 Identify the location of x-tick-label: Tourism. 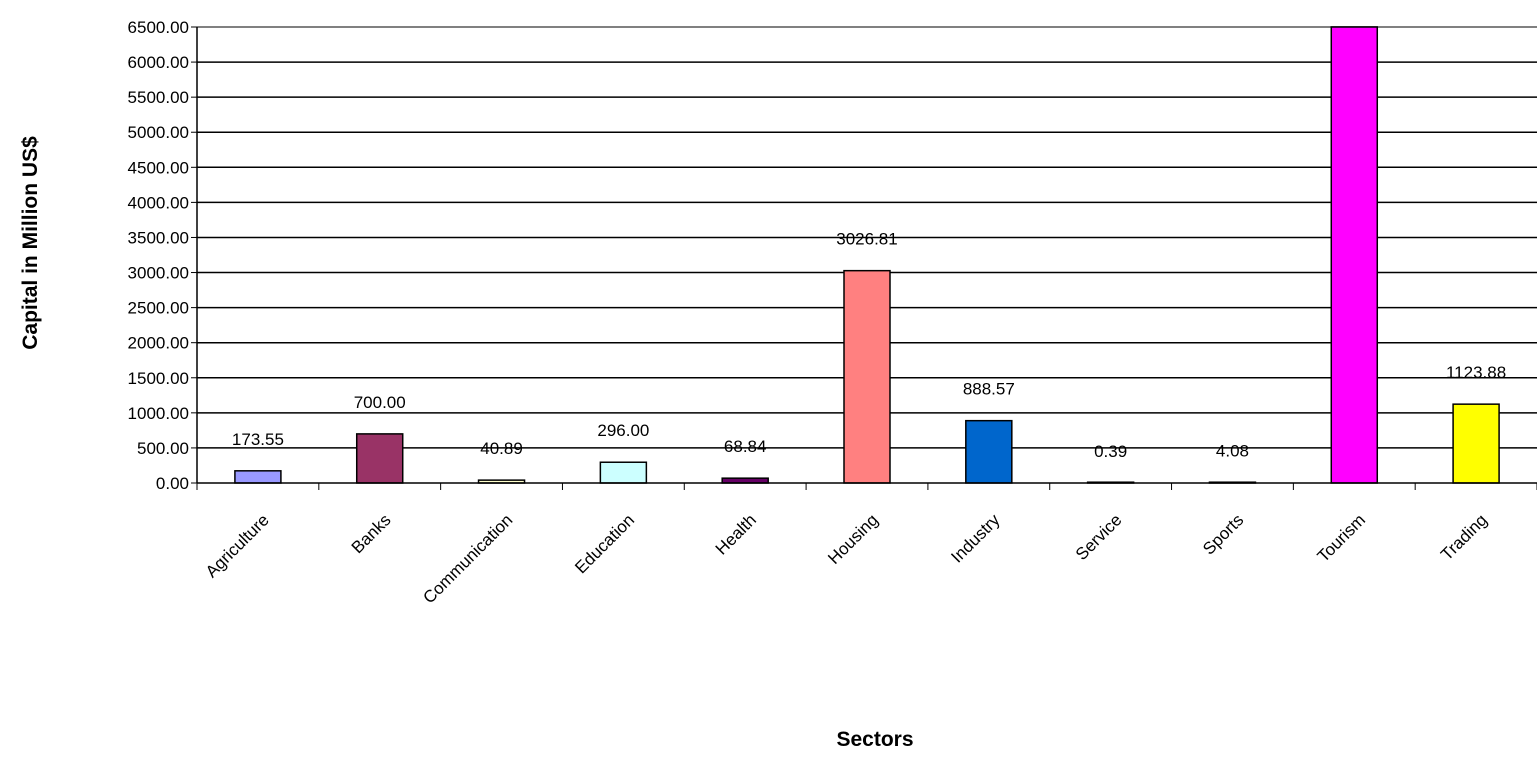
(1342, 538).